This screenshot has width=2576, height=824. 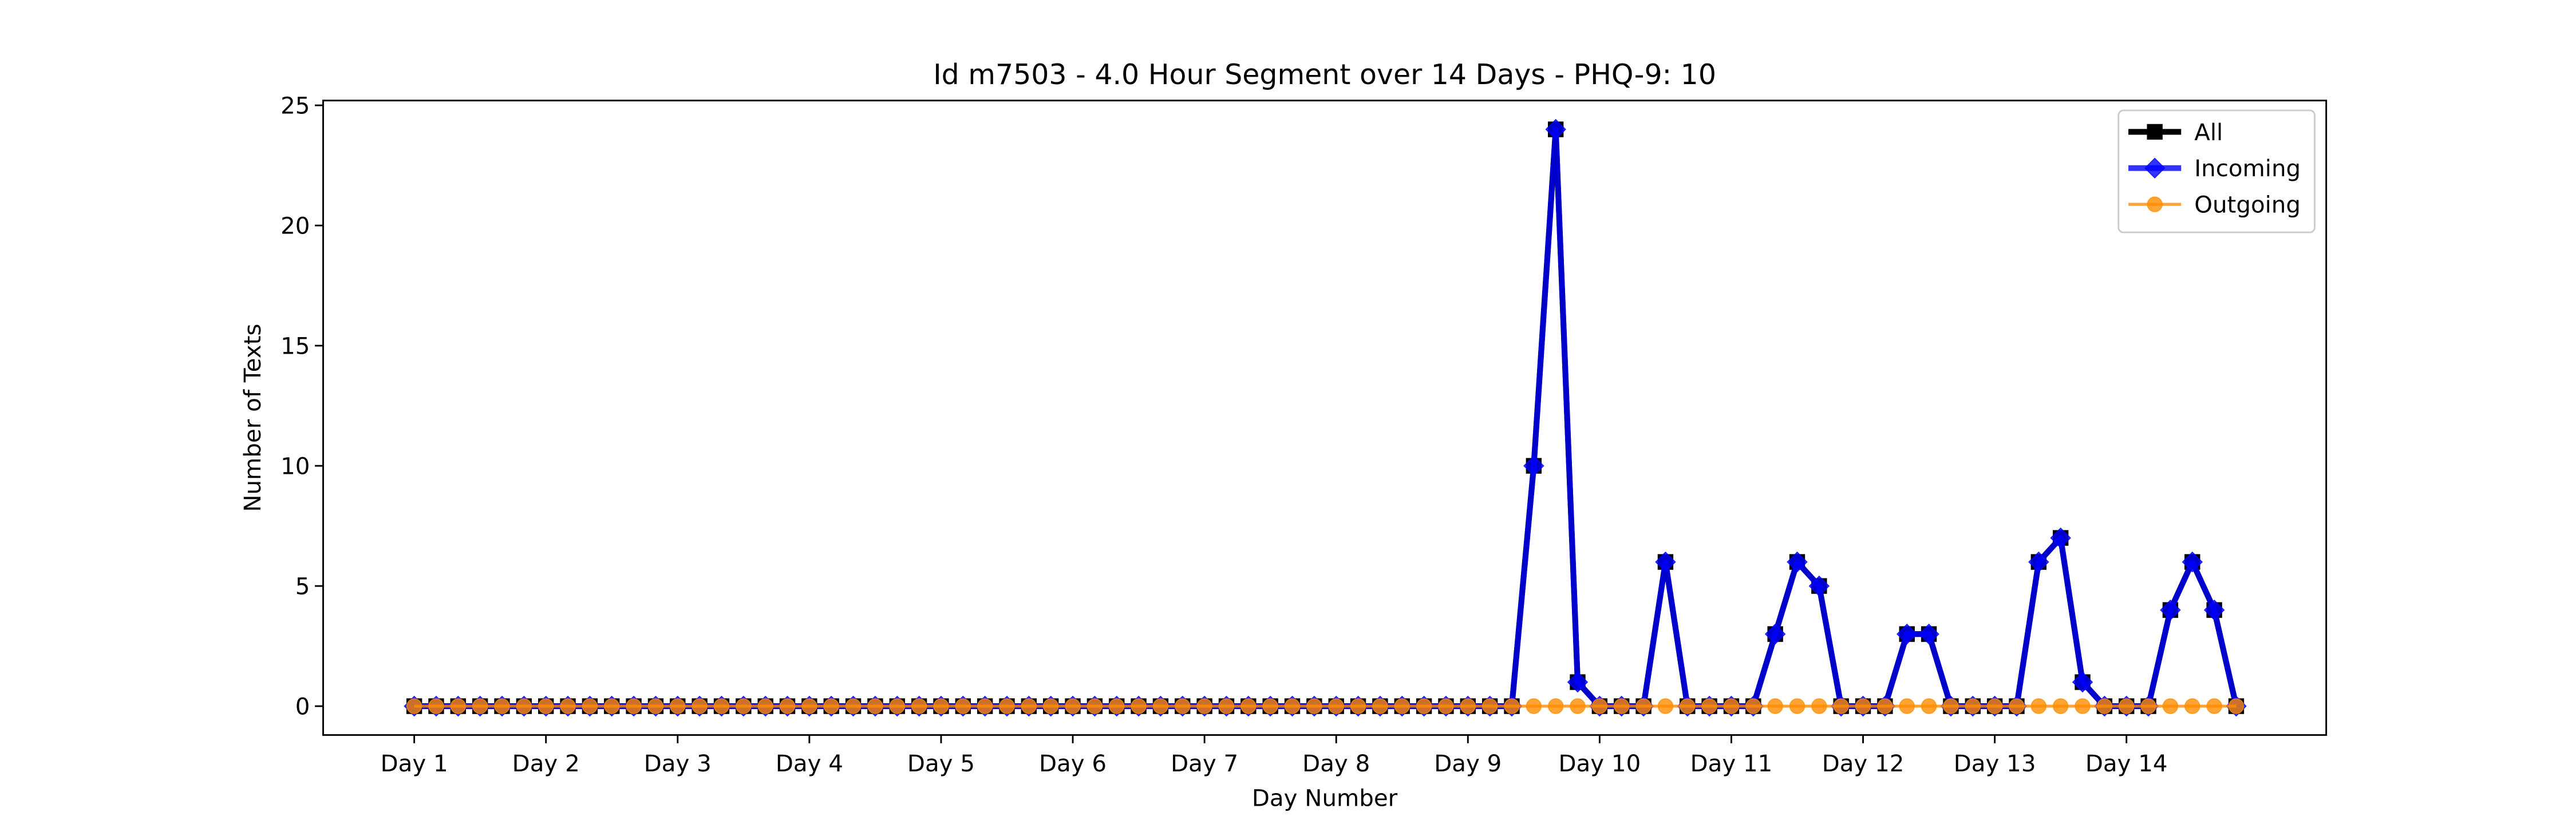 I want to click on x-tick-label: Day 3, so click(x=678, y=763).